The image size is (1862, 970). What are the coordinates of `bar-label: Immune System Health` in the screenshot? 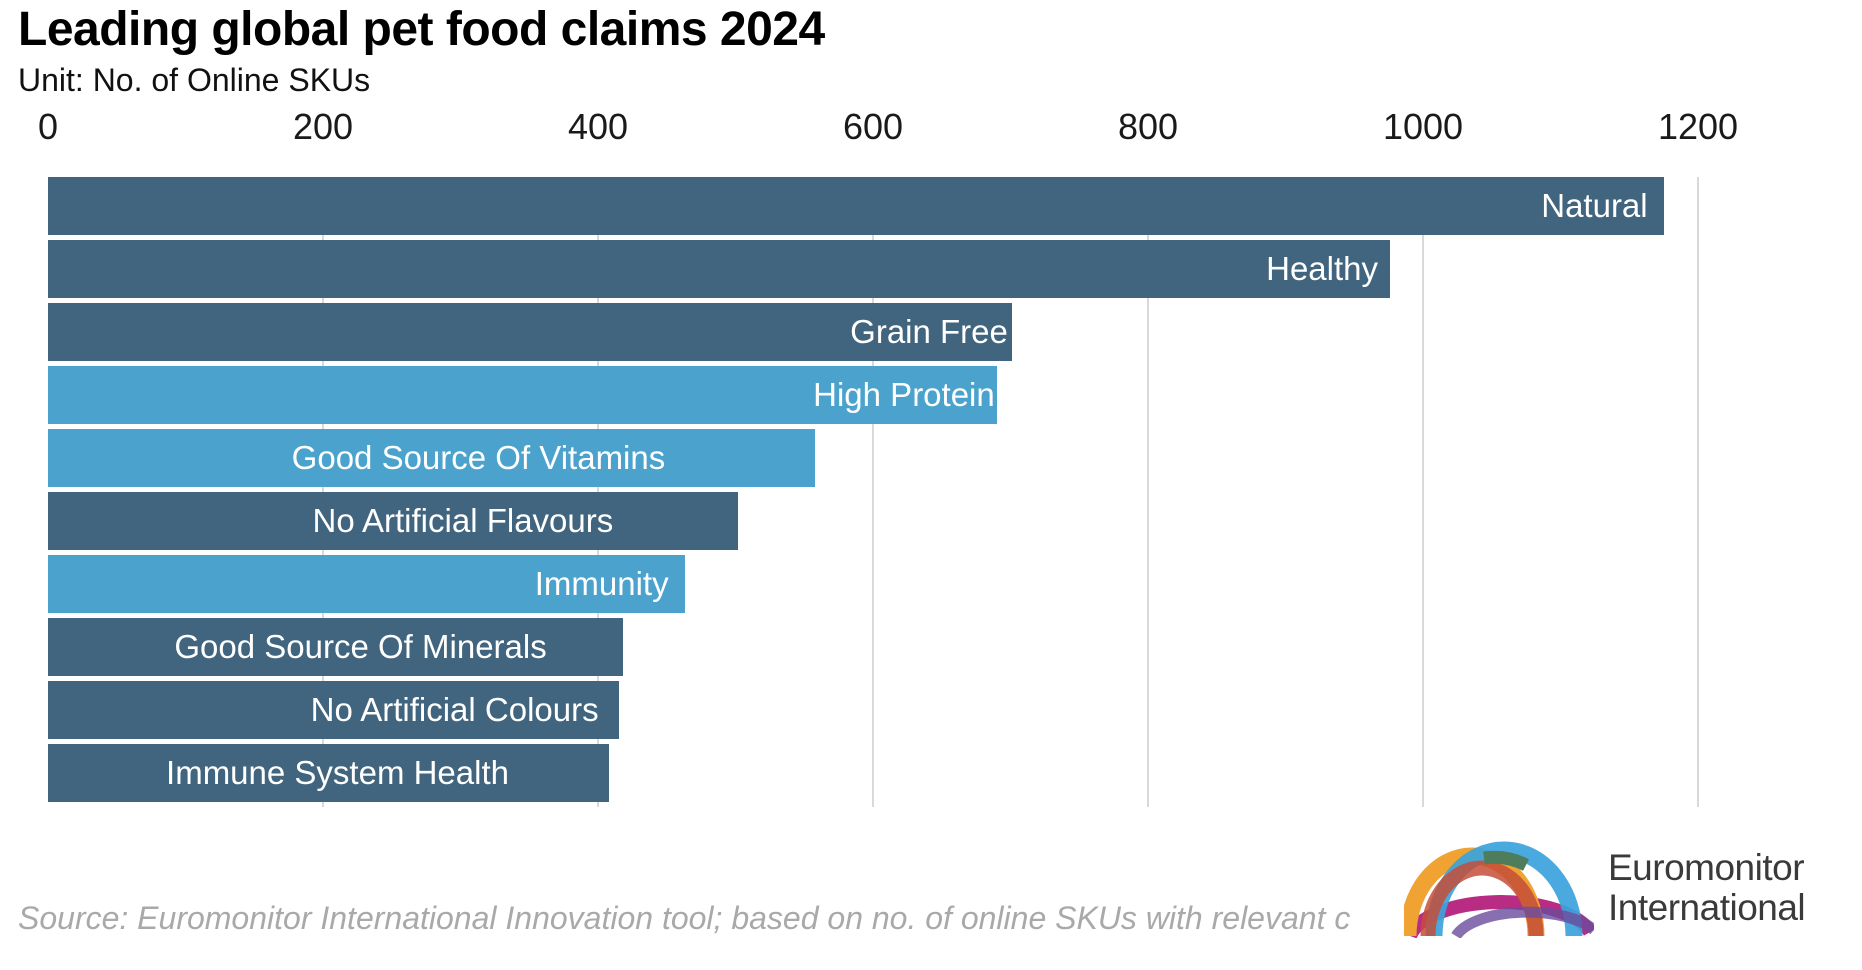 It's located at (337, 772).